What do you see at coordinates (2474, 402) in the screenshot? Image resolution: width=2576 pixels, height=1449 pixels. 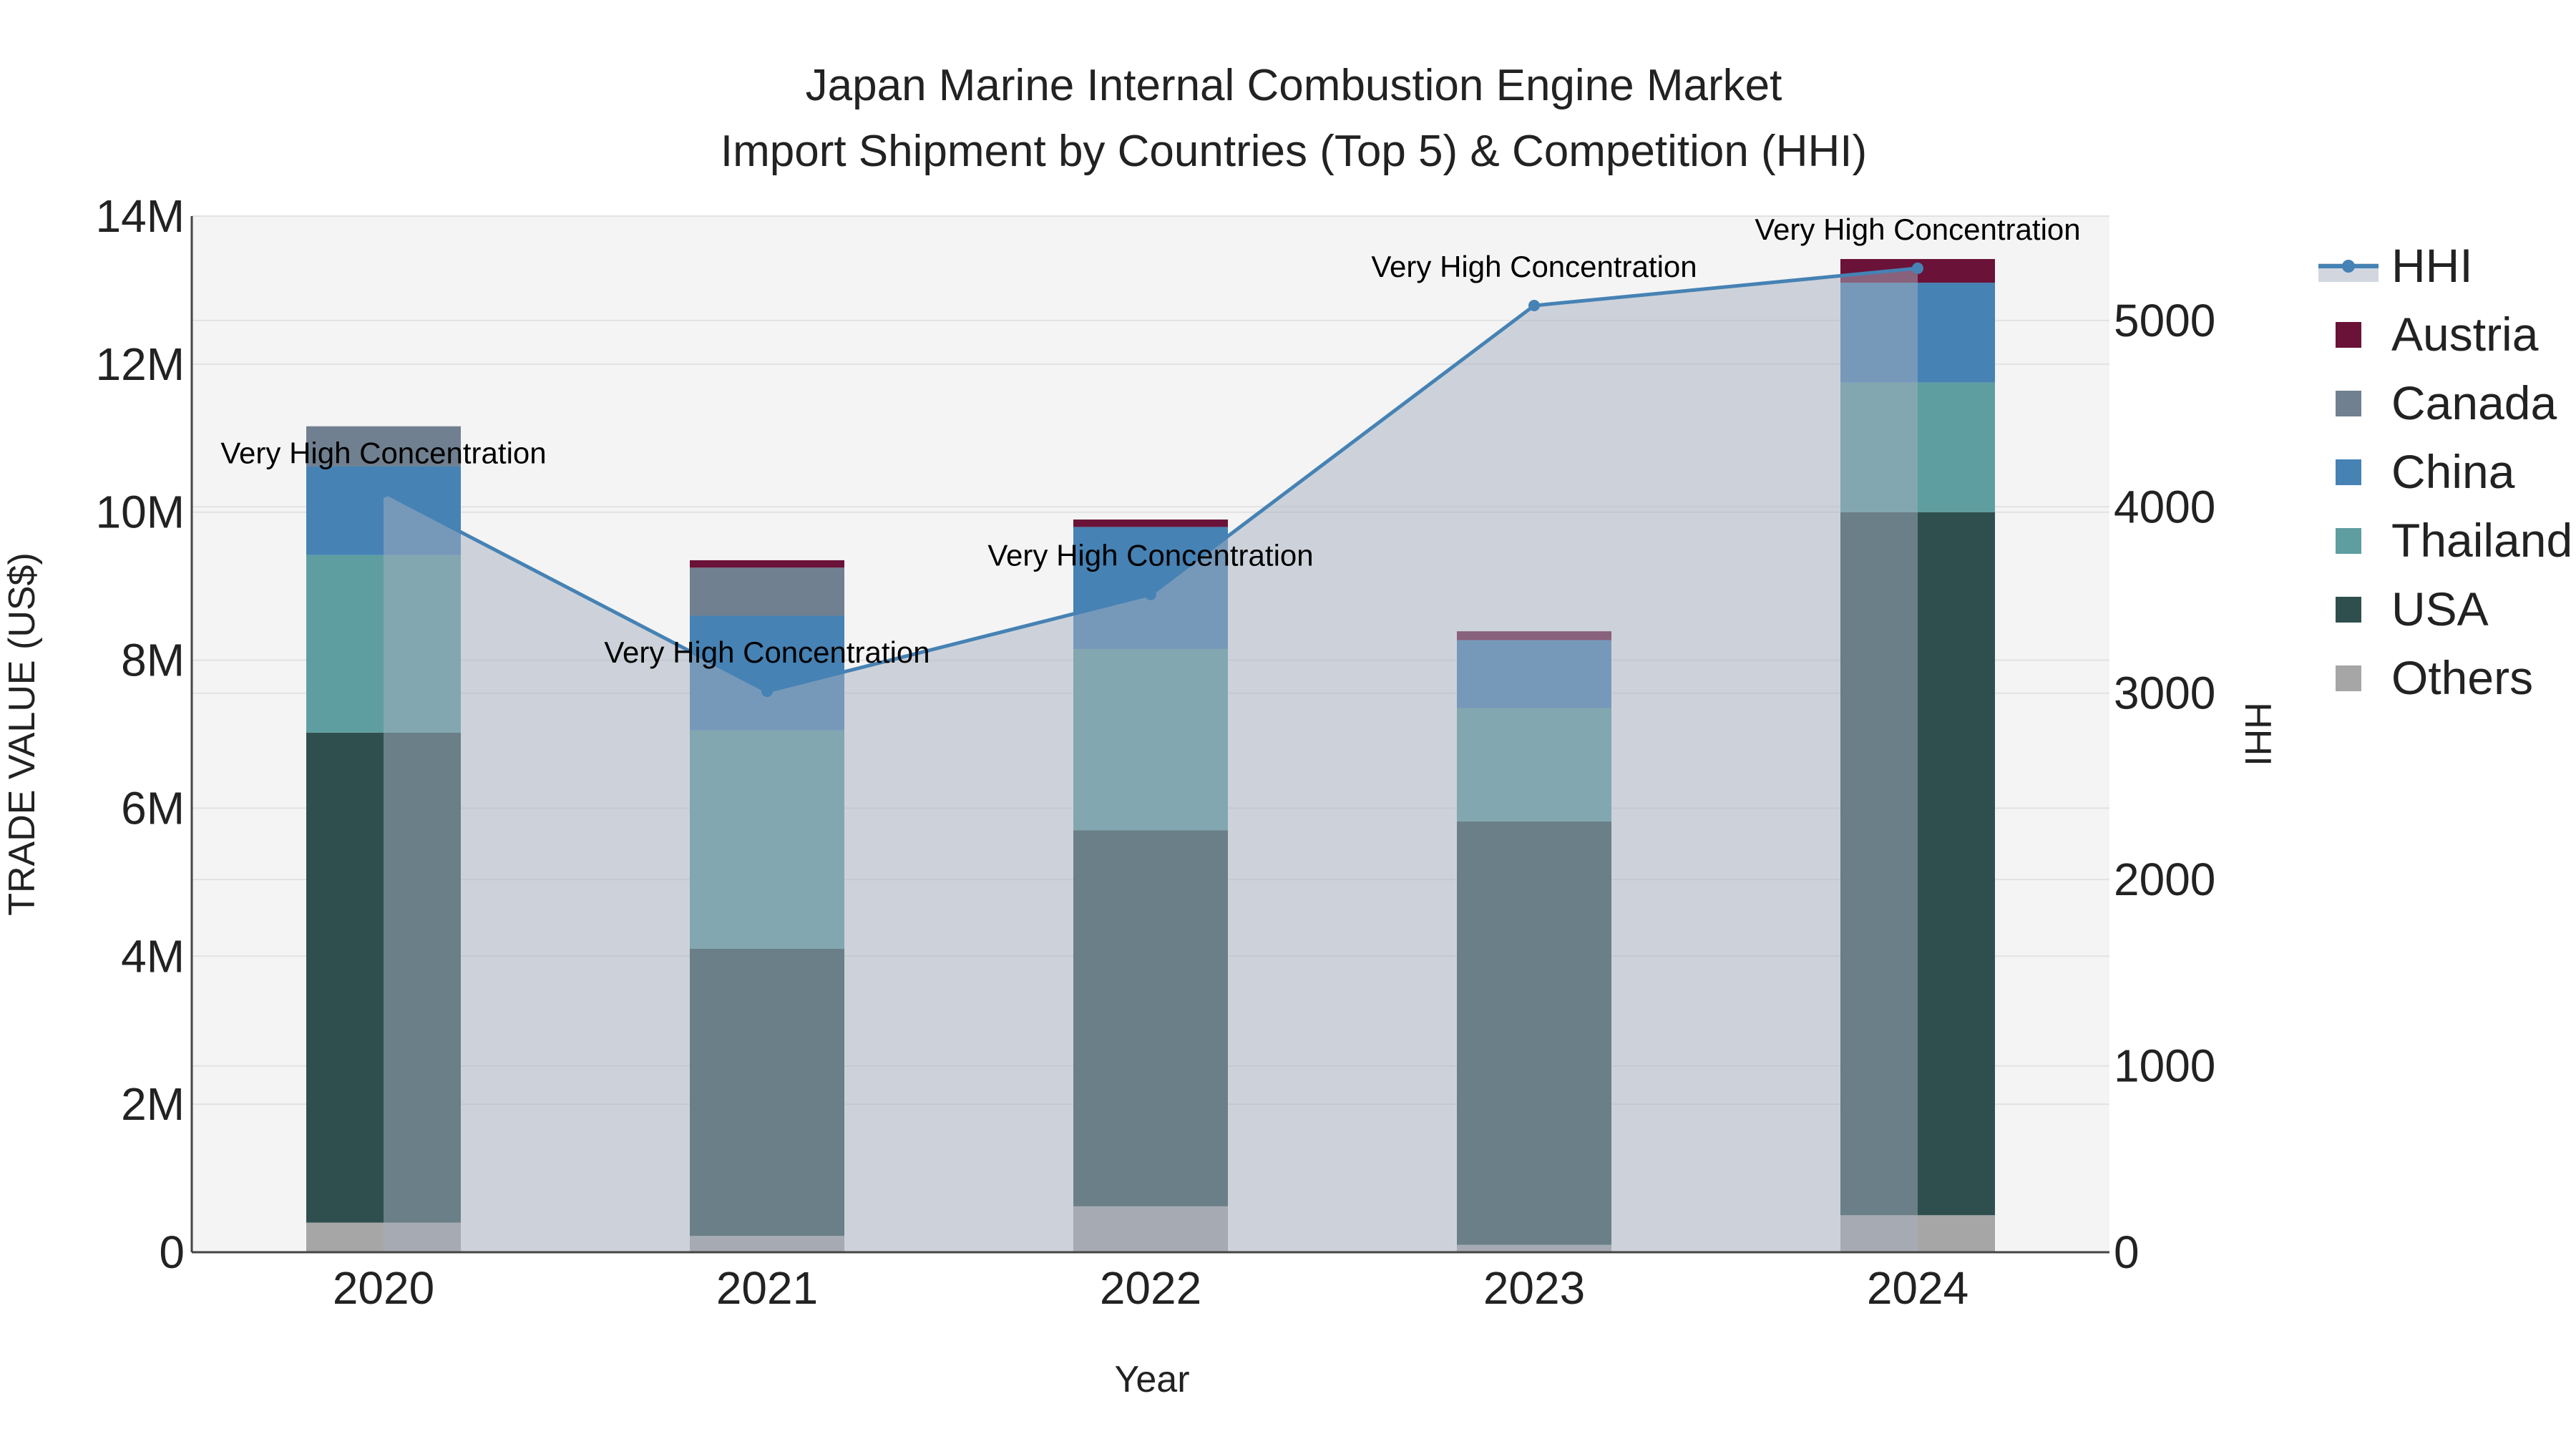 I see `legend-label-canada: Canada` at bounding box center [2474, 402].